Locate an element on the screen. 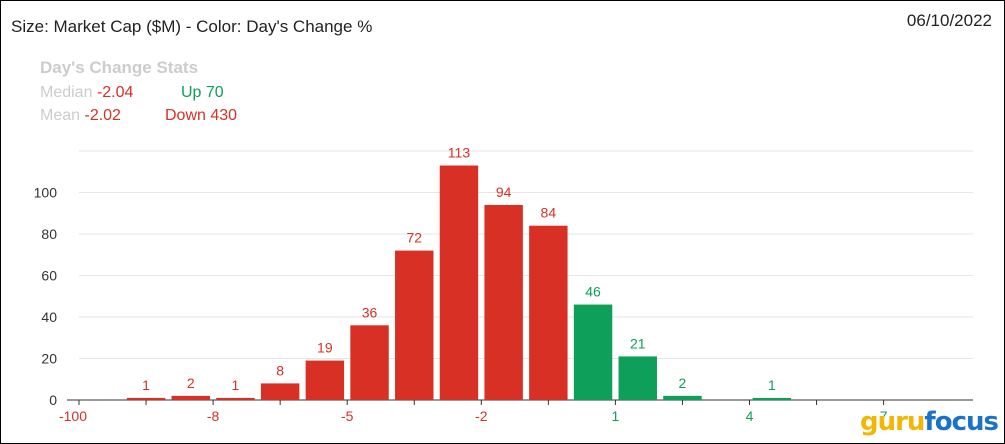 This screenshot has height=444, width=1005. bar-value-label: 84 is located at coordinates (549, 213).